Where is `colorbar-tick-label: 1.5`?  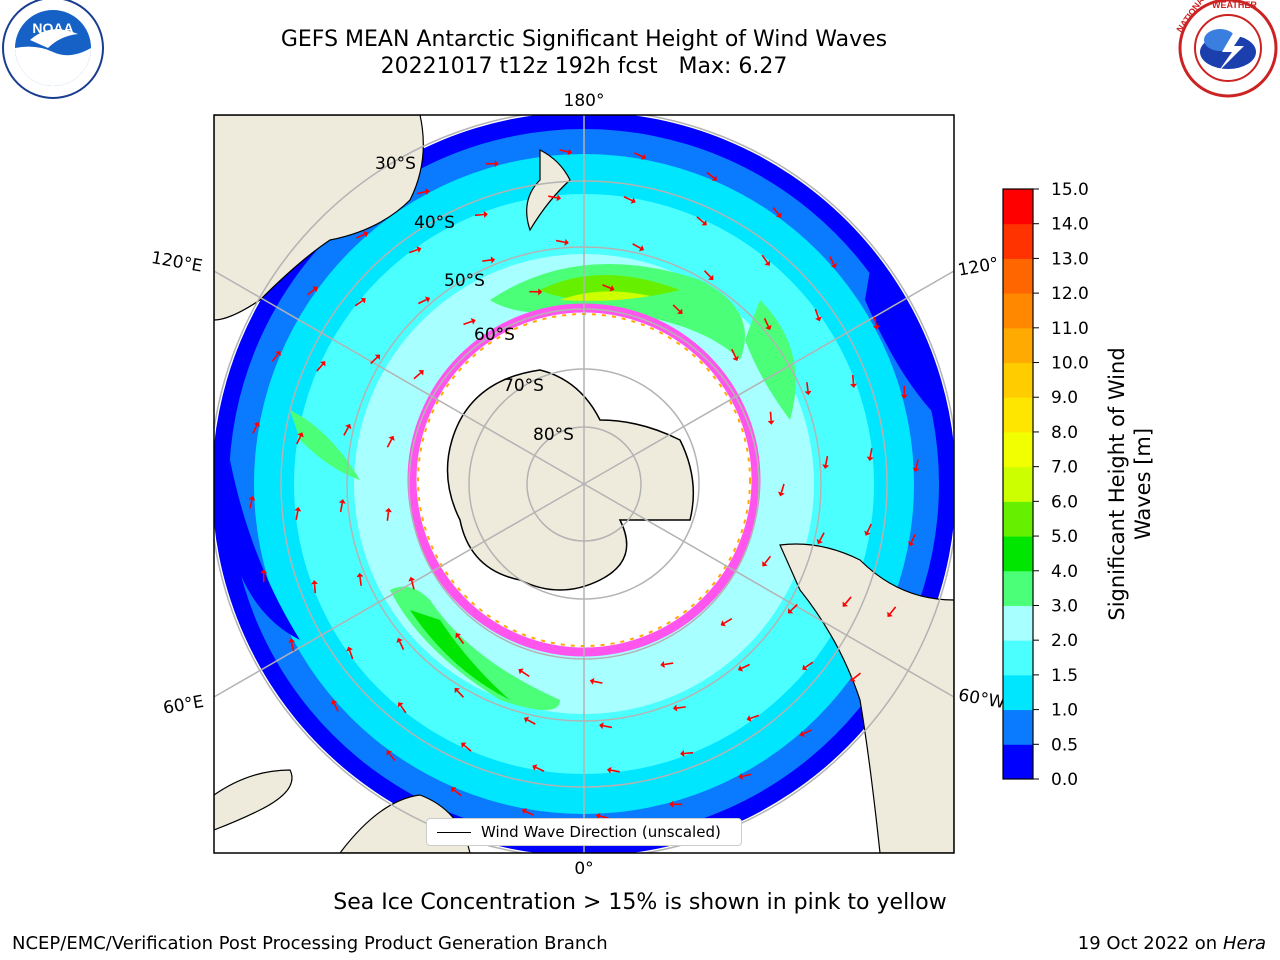 colorbar-tick-label: 1.5 is located at coordinates (1064, 676).